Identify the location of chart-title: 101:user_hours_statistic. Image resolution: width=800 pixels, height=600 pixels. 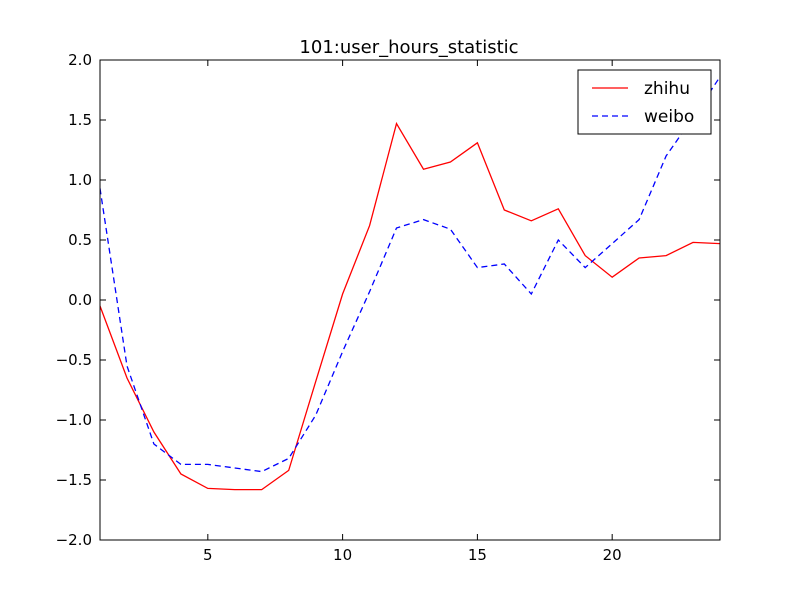
(408, 47).